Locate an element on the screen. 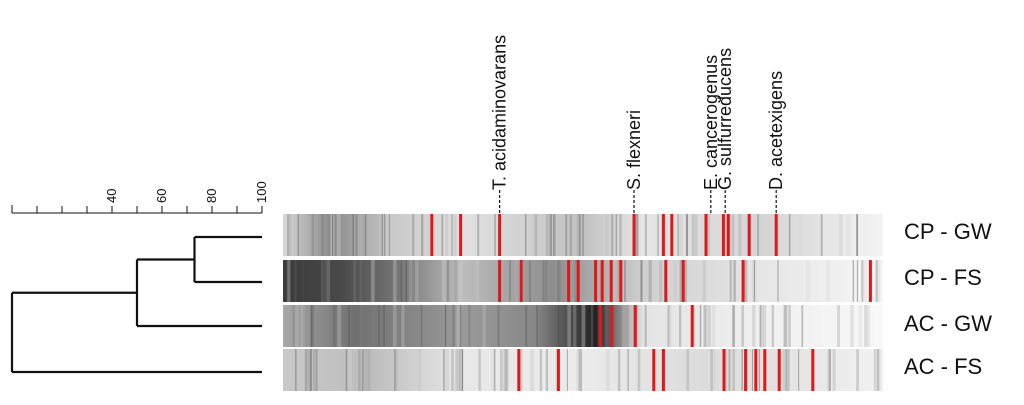 The image size is (1024, 405). scale-tick-label: 80 is located at coordinates (211, 196).